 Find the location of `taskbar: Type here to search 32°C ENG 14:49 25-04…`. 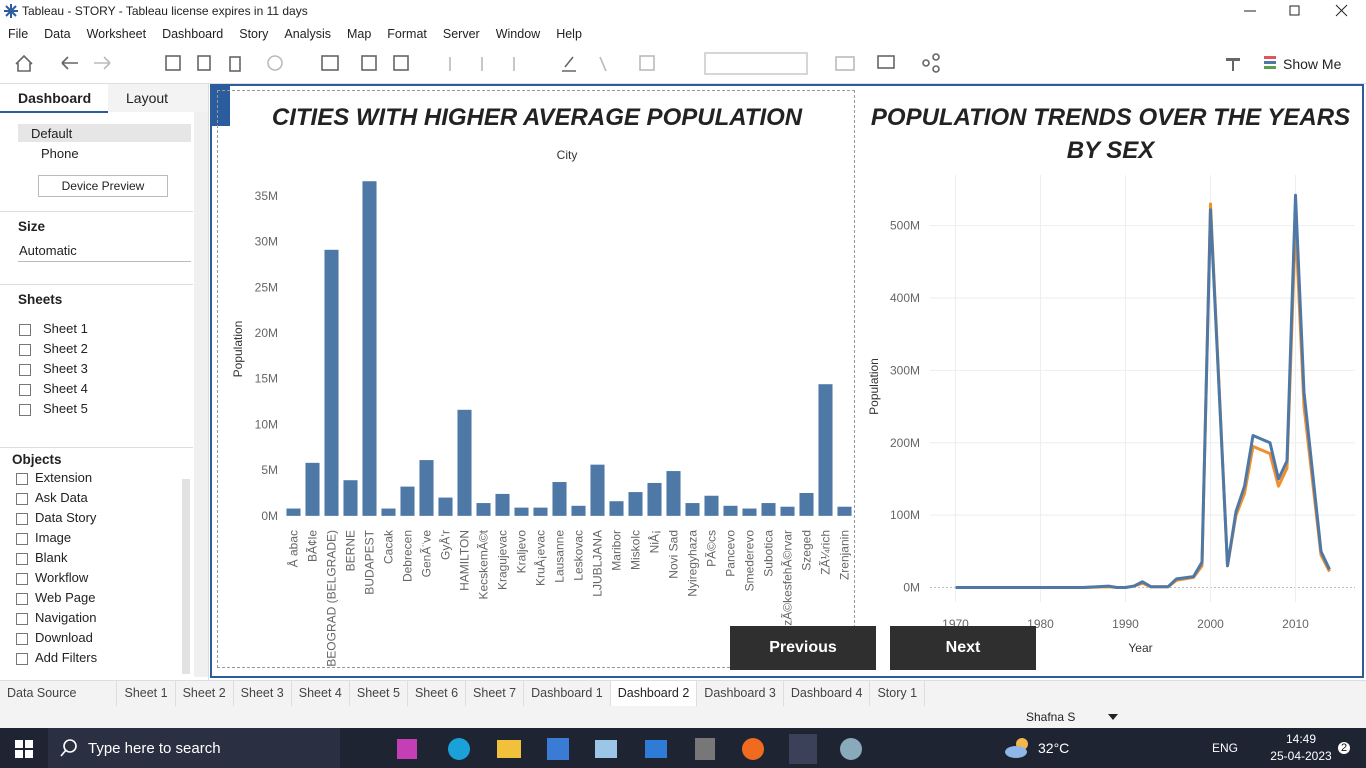

taskbar: Type here to search 32°C ENG 14:49 25-04… is located at coordinates (683, 748).